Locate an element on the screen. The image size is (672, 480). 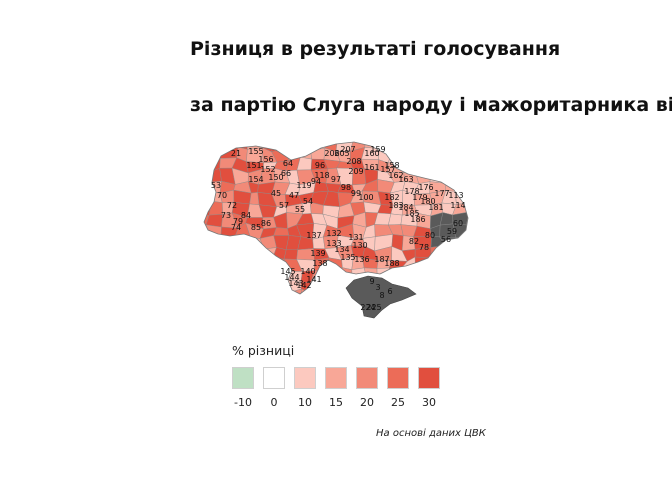
district-label: 131 is located at coordinates (355, 237).